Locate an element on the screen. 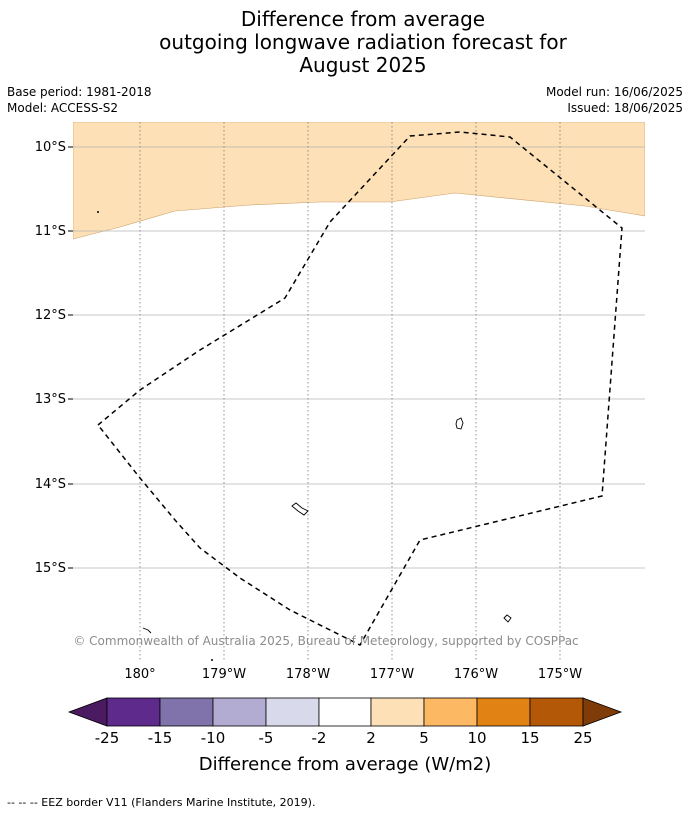  base-period: Base period: 1981-2018 is located at coordinates (79, 92).